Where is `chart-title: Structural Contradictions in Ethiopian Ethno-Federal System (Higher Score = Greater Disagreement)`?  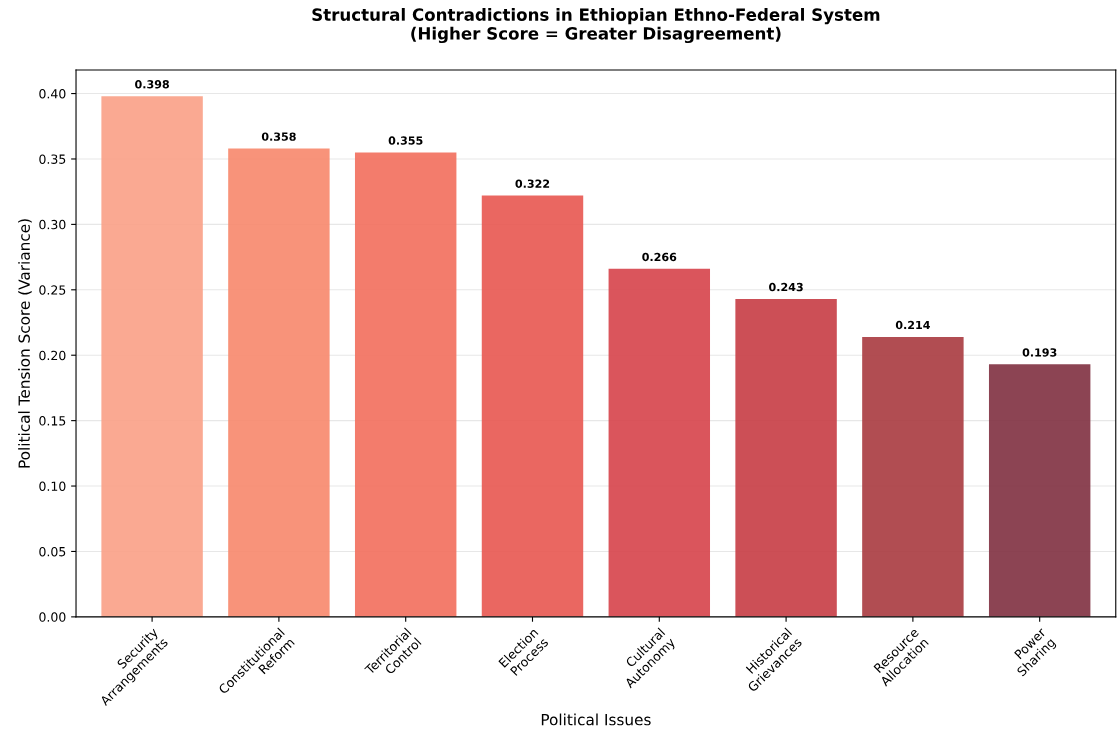
chart-title: Structural Contradictions in Ethiopian Ethno-Federal System (Higher Score = Greater Disagreement) is located at coordinates (596, 26).